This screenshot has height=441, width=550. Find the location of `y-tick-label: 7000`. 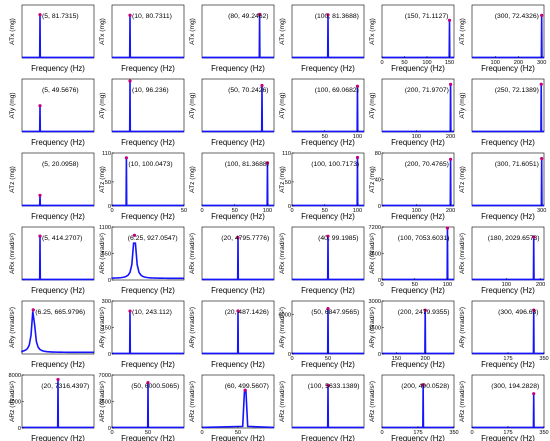

y-tick-label: 7000 is located at coordinates (105, 376).